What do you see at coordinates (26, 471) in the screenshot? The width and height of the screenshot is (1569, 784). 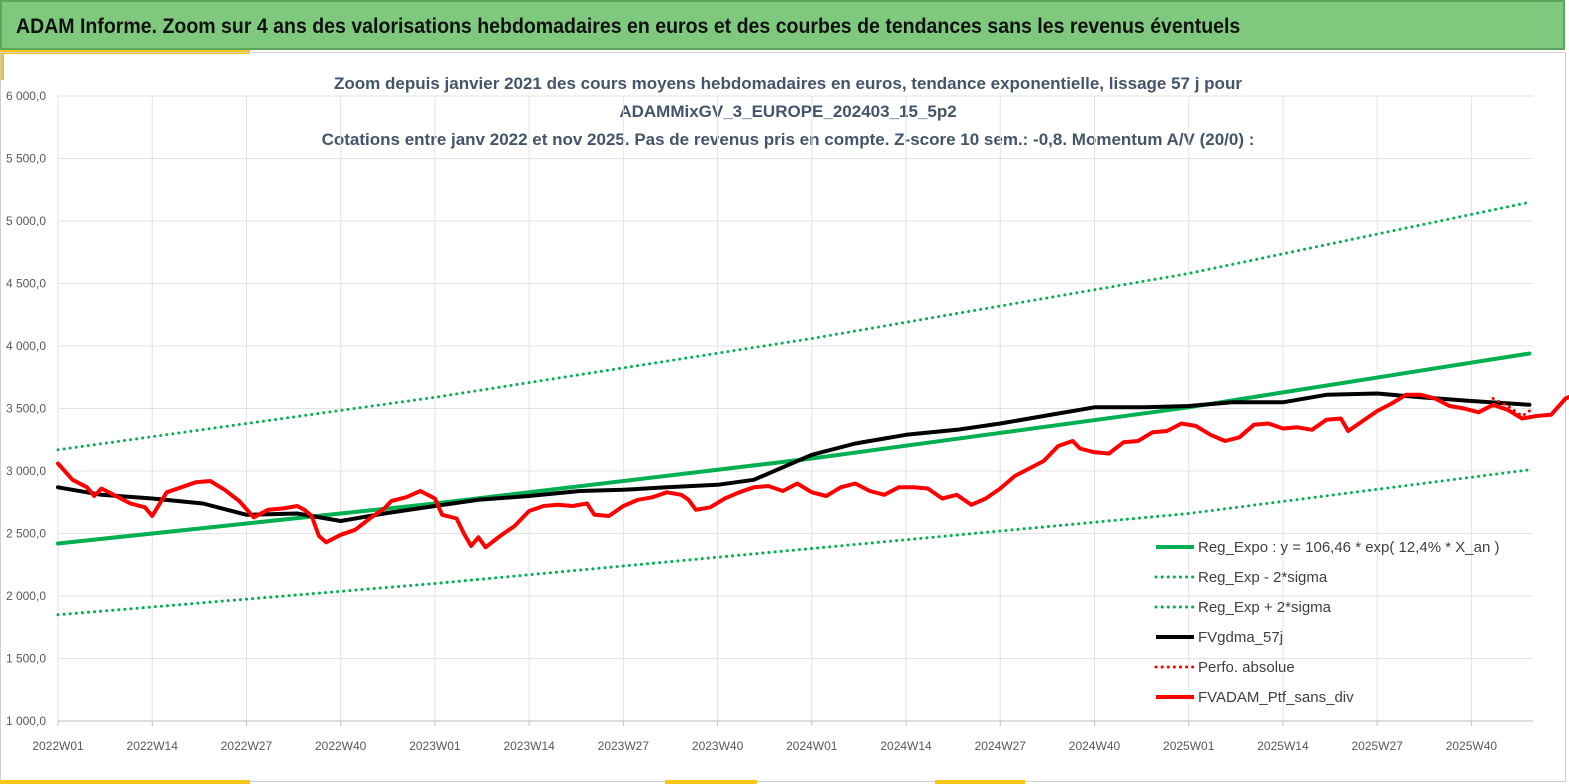 I see `y-tick-label: 3 000,0` at bounding box center [26, 471].